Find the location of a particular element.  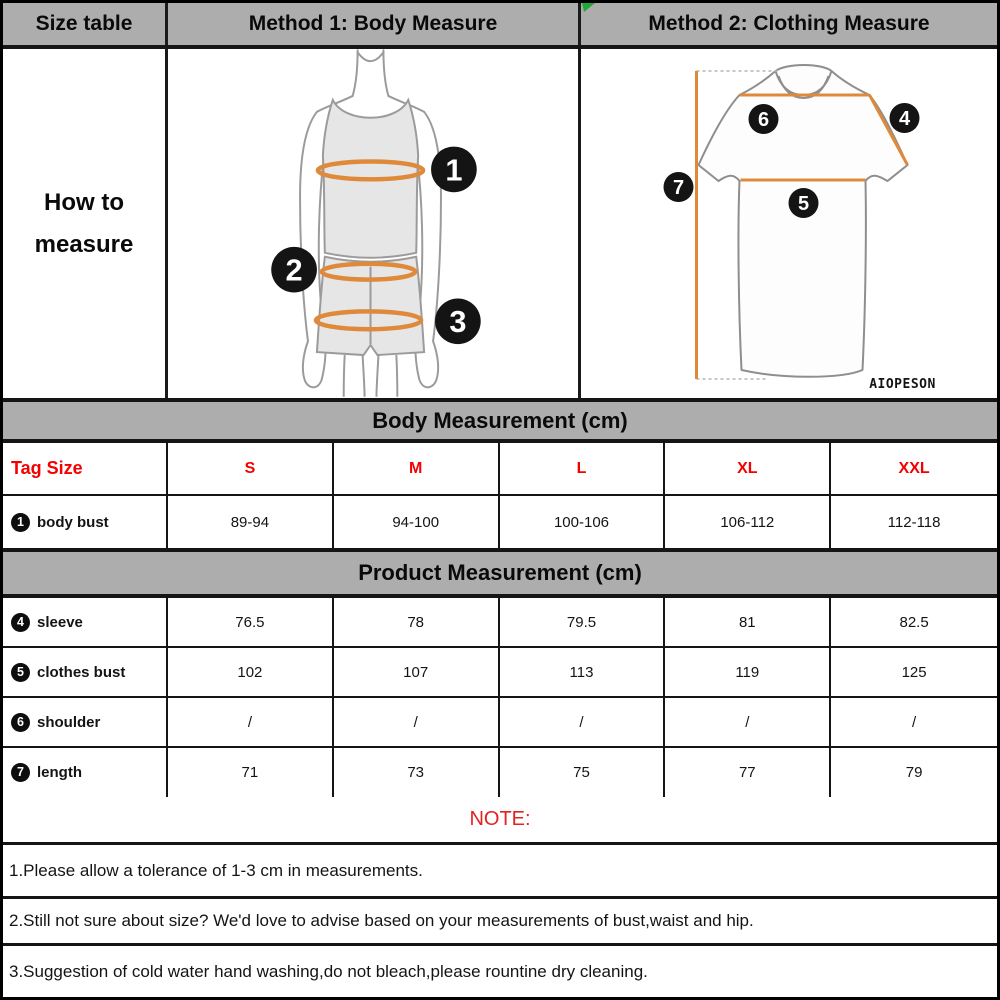

row-label: 6 shoulder is located at coordinates (85, 722).